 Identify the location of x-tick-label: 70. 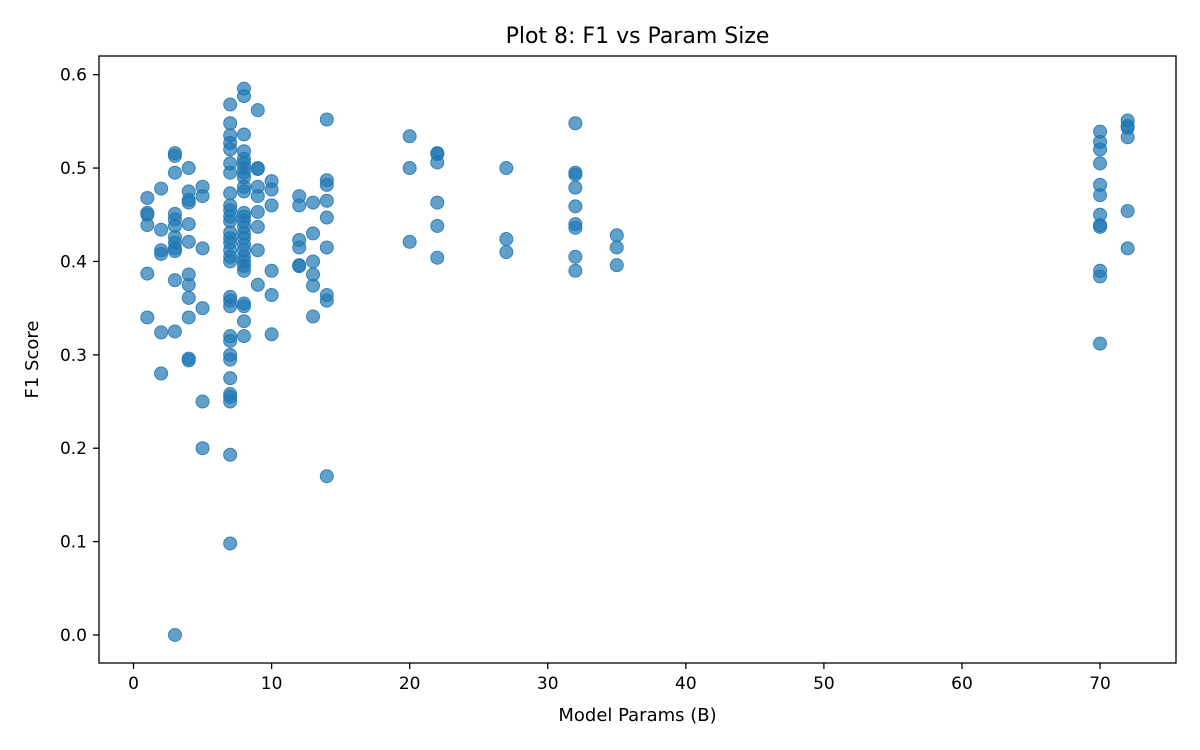
(1100, 684).